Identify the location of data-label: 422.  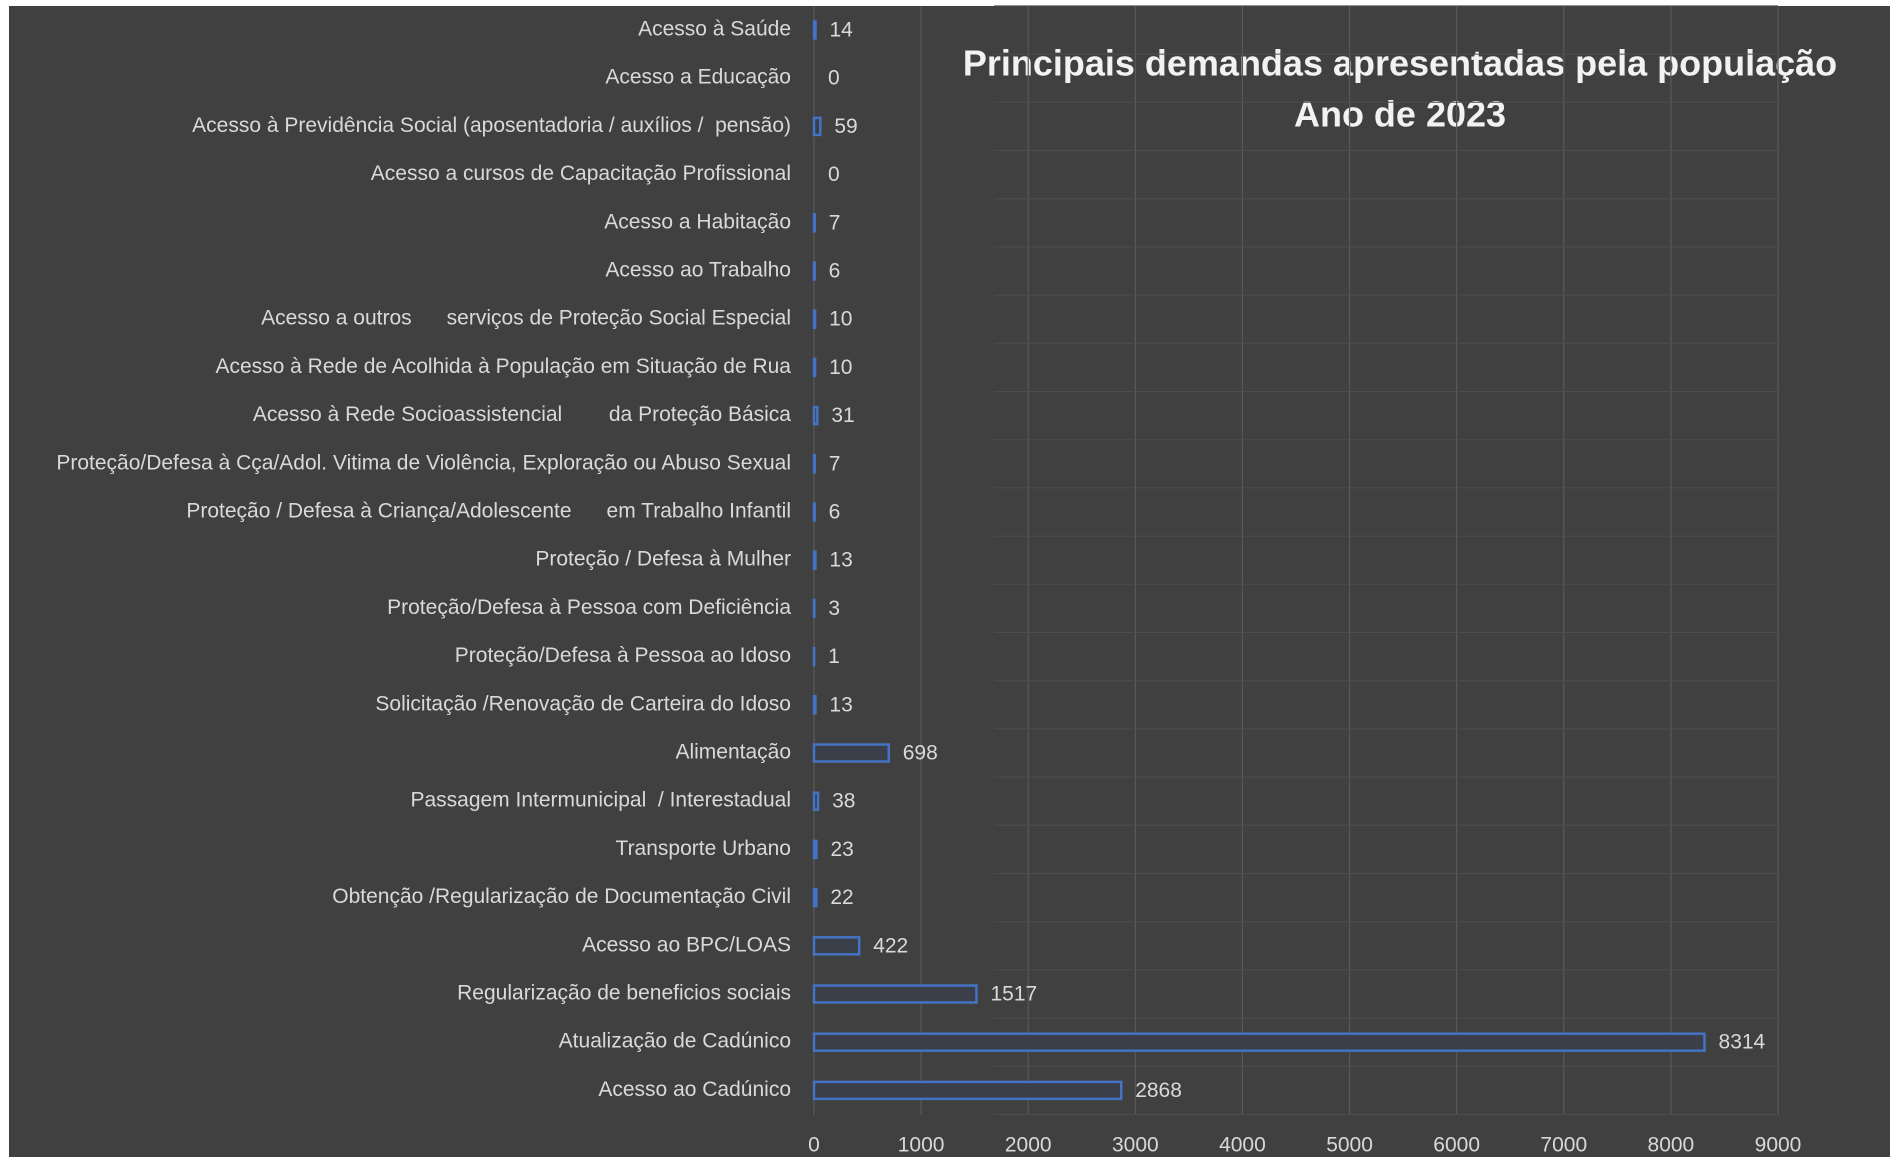
(890, 945).